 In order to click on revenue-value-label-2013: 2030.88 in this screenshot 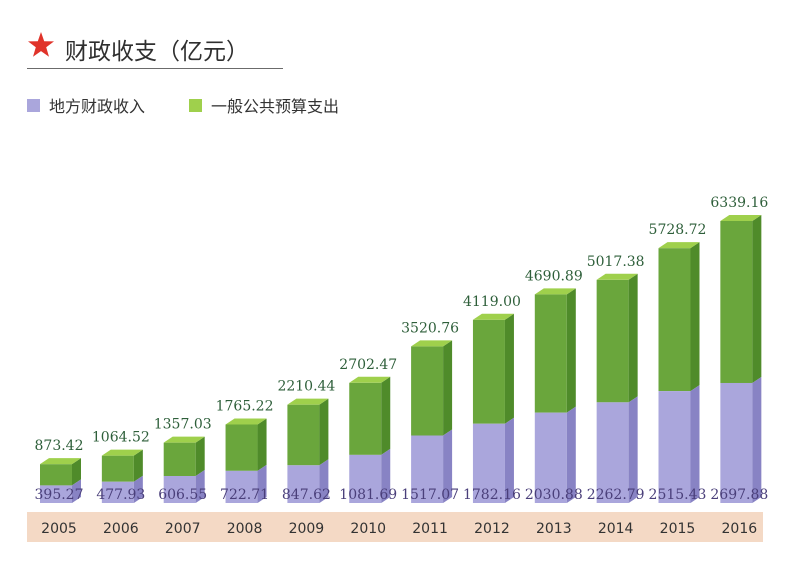, I will do `click(554, 495)`.